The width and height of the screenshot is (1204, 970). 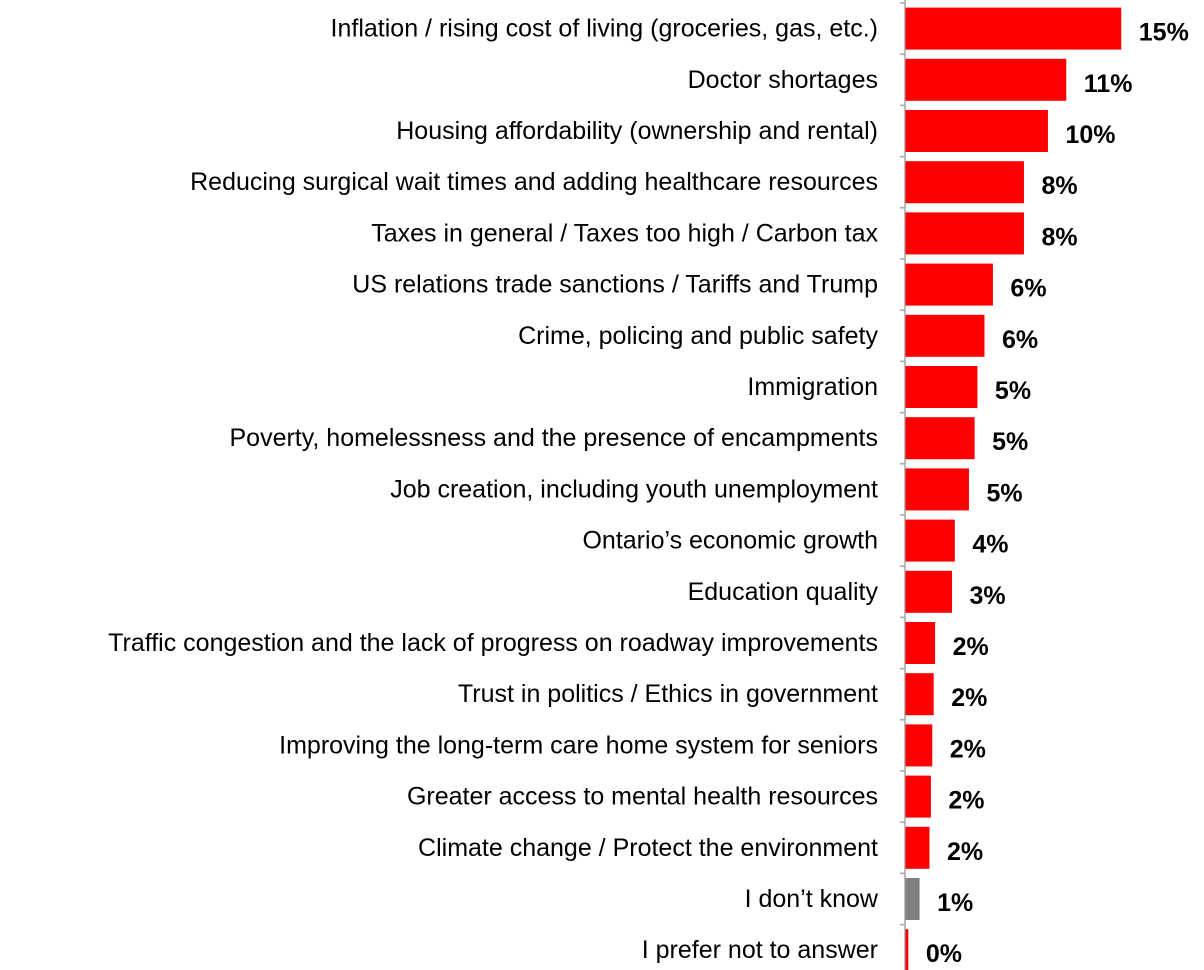 What do you see at coordinates (730, 541) in the screenshot?
I see `category-label: Ontario’s economic growth` at bounding box center [730, 541].